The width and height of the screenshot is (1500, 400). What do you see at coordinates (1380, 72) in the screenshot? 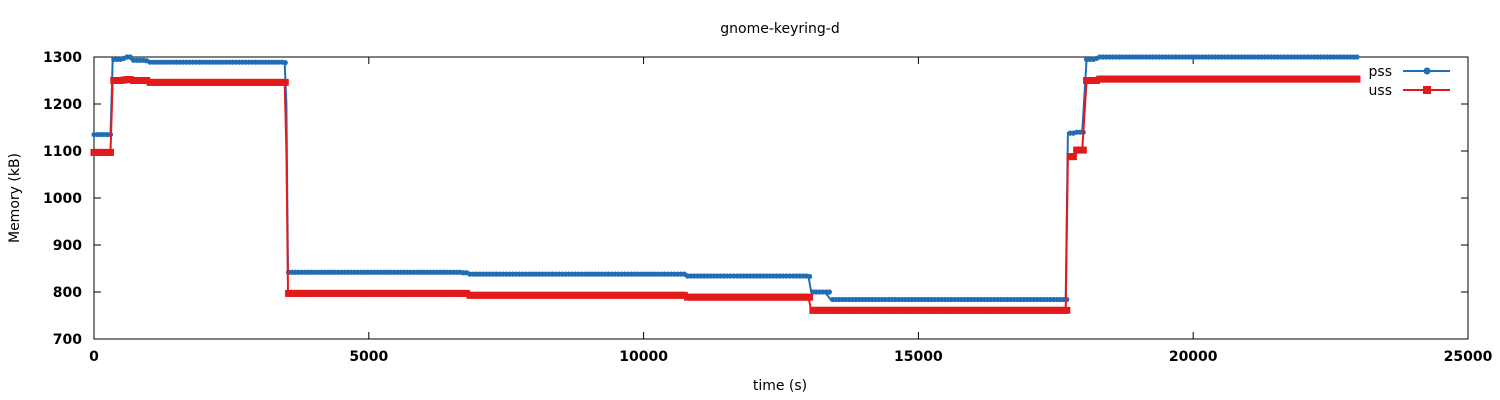
I see `legend-label-pss: pss` at bounding box center [1380, 72].